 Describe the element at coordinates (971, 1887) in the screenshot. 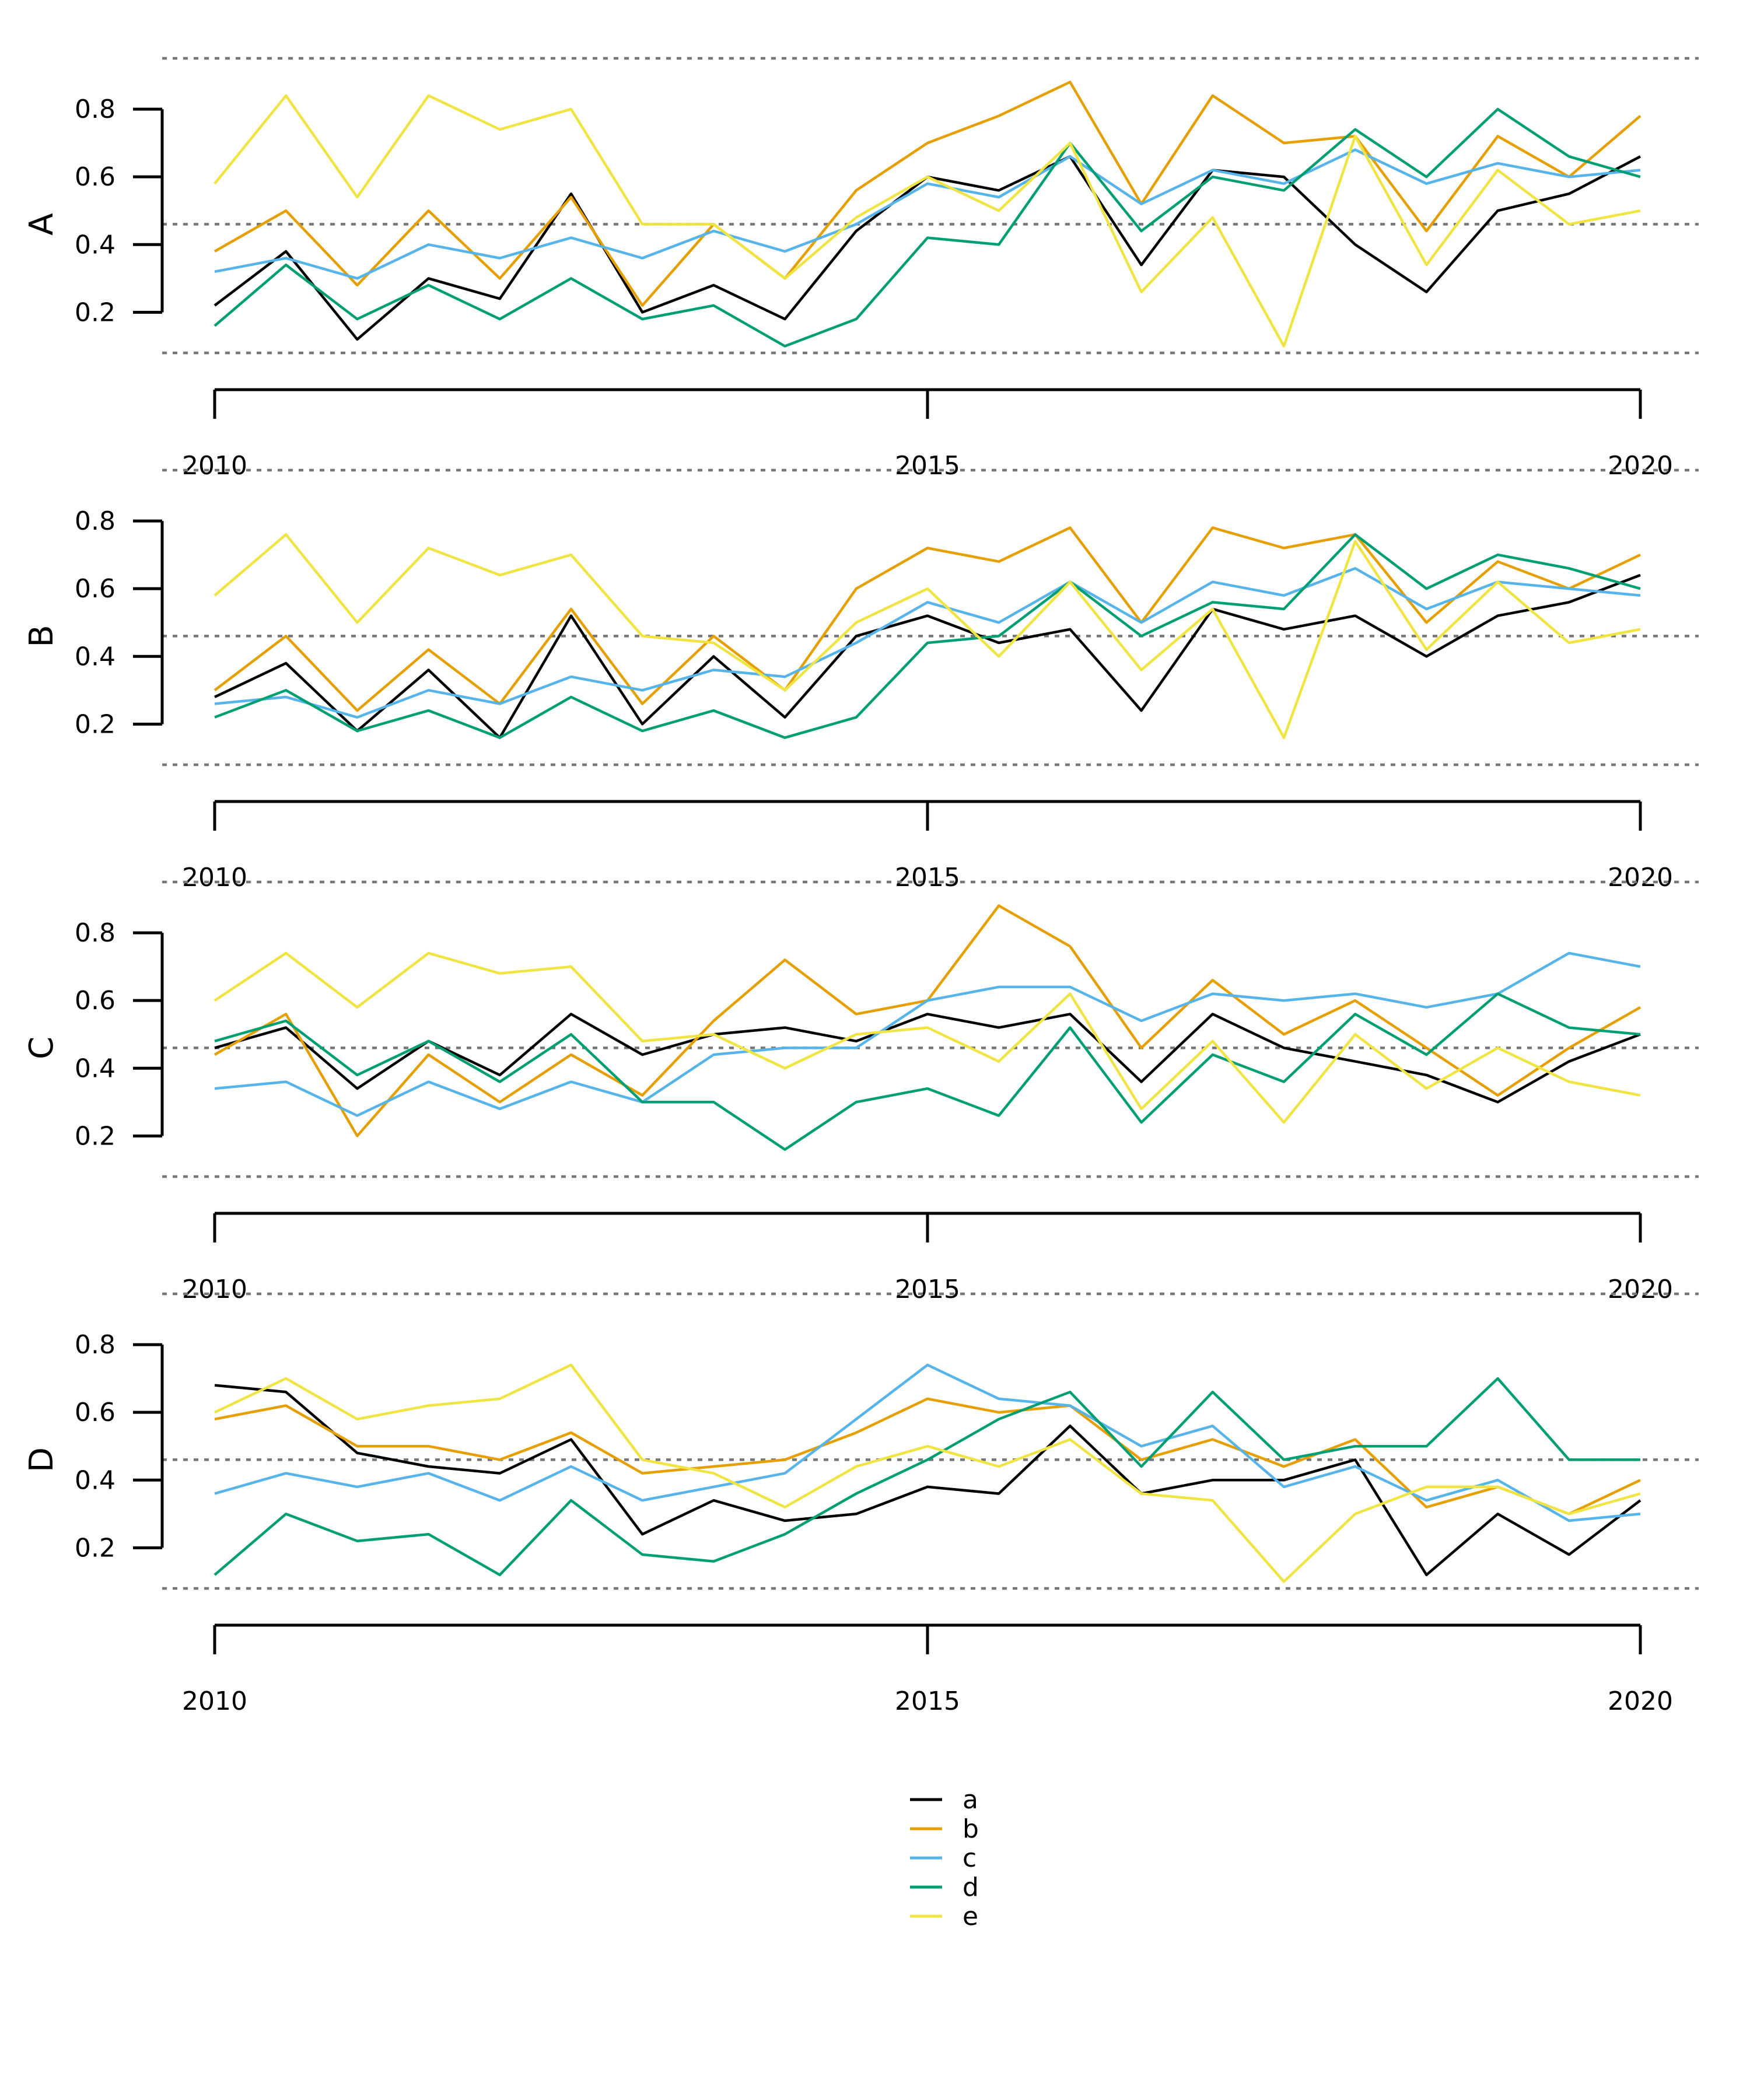

I see `legend-label-d: d` at that location.